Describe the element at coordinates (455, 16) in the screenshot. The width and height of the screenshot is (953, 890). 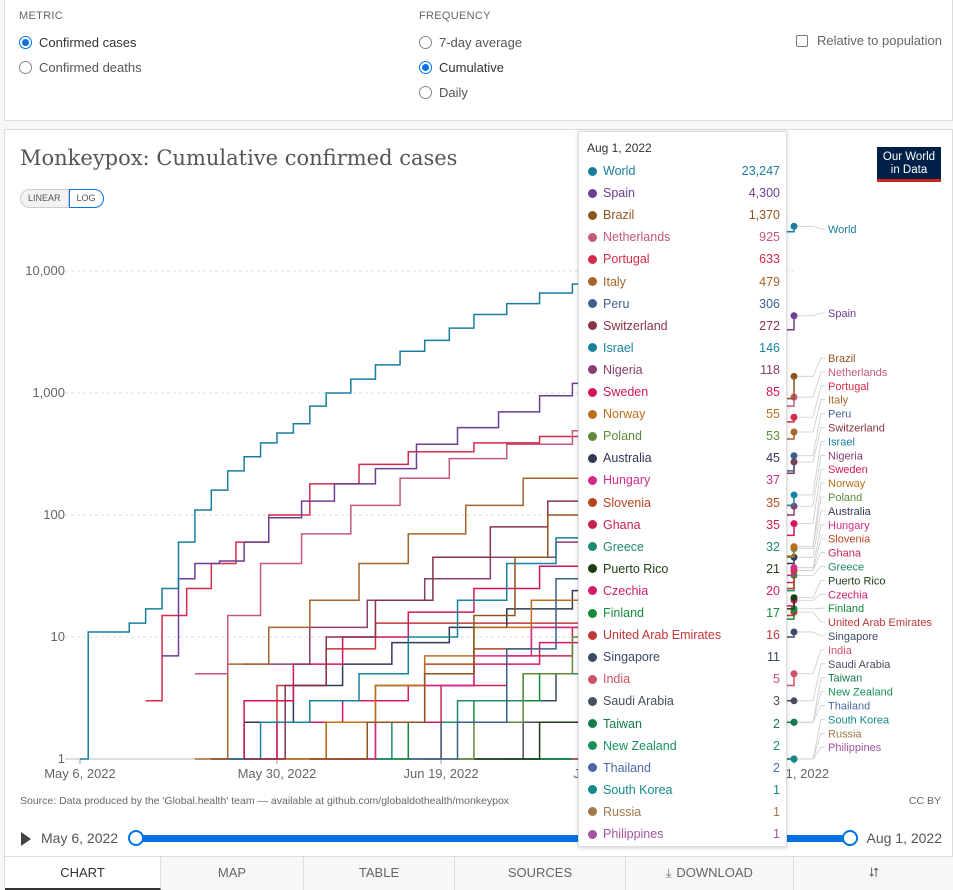
I see `frequency-title: FREQUENCY` at that location.